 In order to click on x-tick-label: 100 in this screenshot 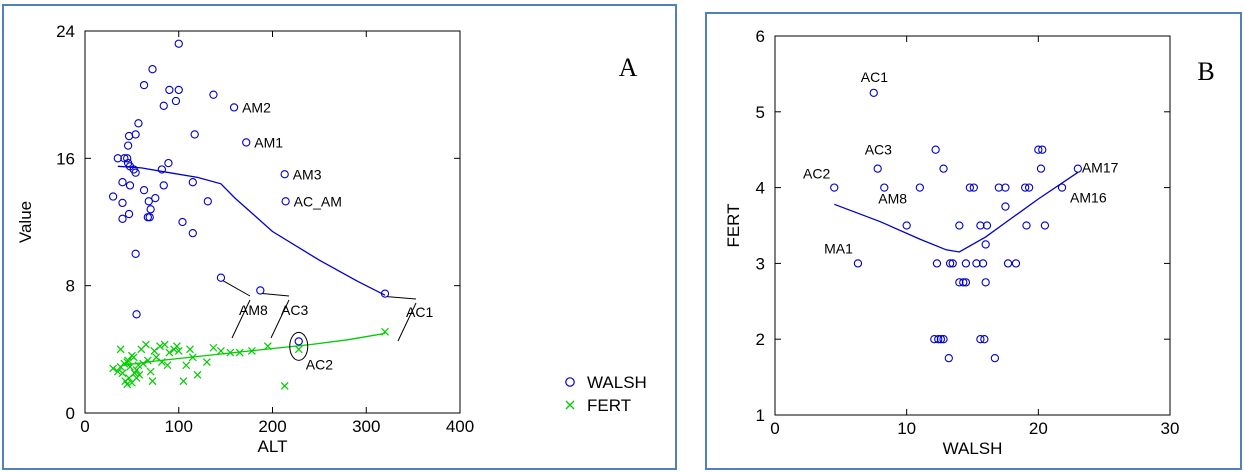, I will do `click(179, 426)`.